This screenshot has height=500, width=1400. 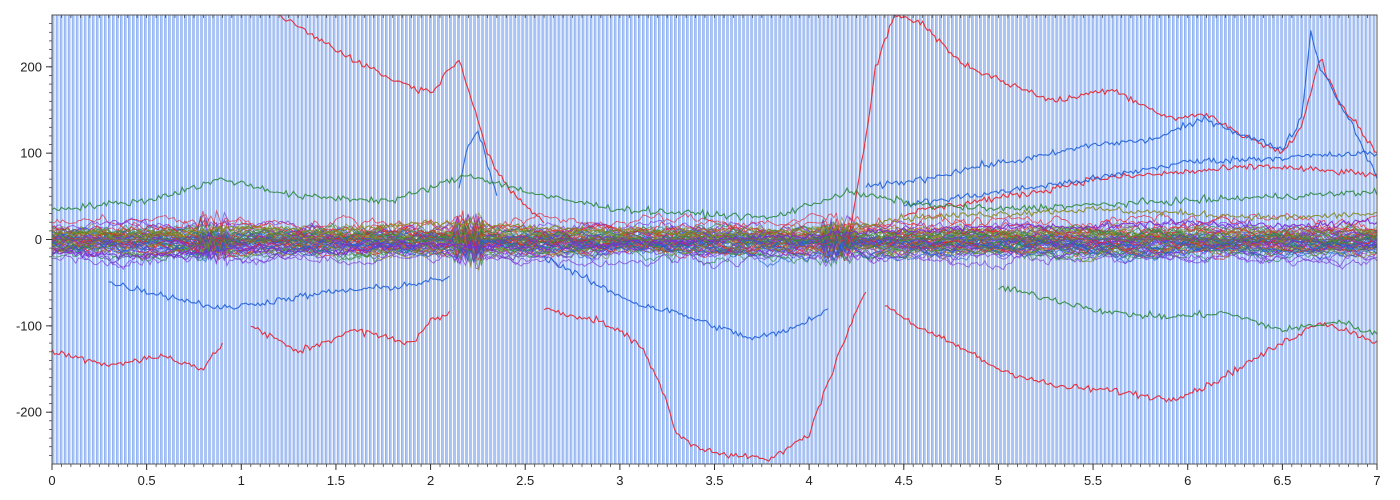 I want to click on x-tick-label: 1, so click(x=241, y=480).